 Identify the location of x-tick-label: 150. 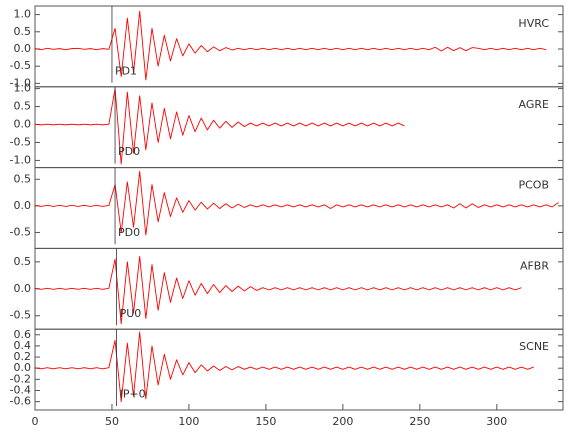
(265, 421).